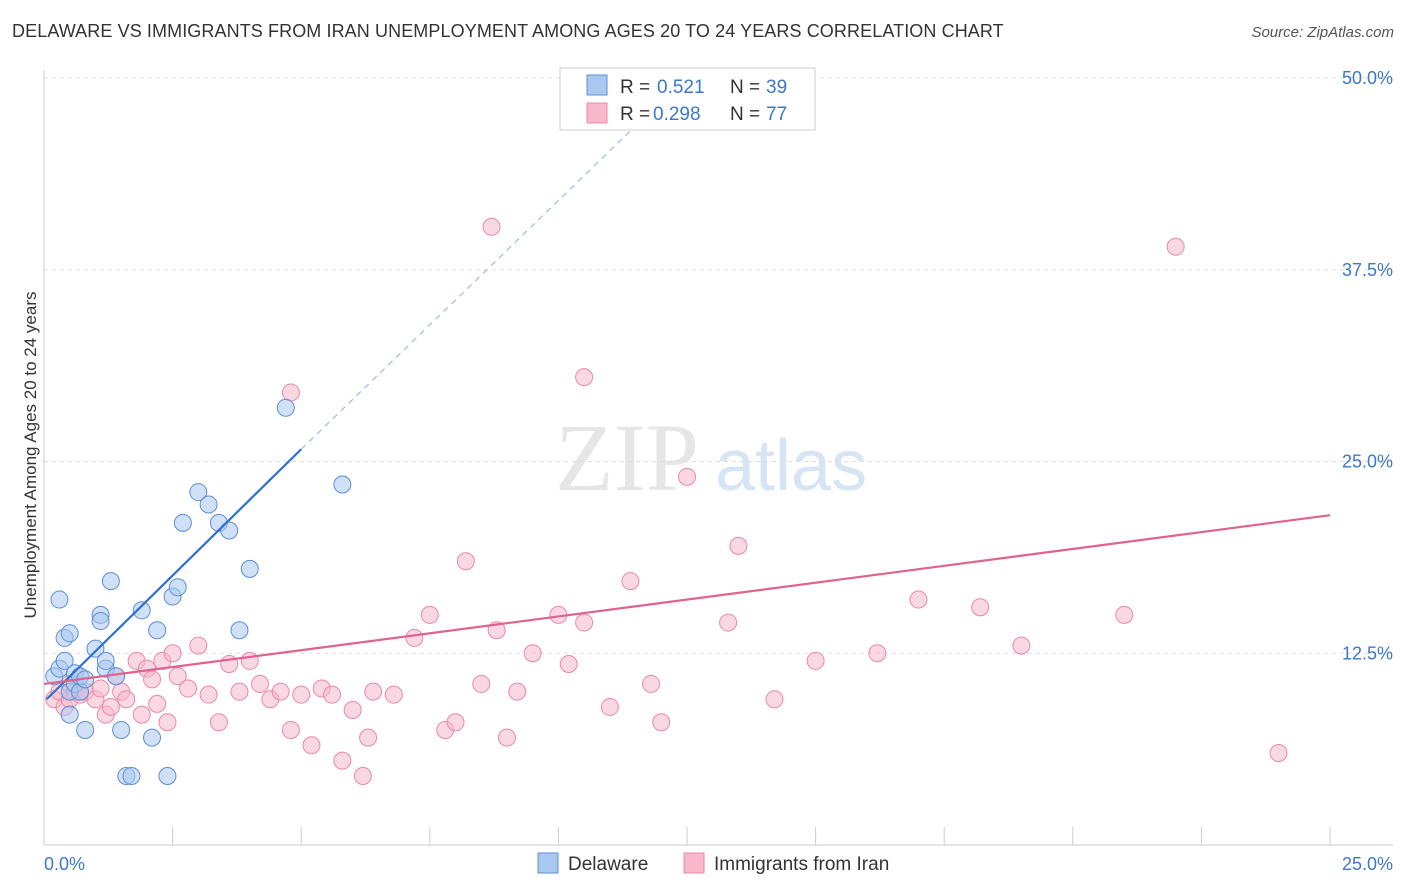 This screenshot has width=1406, height=892. Describe the element at coordinates (635, 114) in the screenshot. I see `legend-r-label-iran: R =` at that location.